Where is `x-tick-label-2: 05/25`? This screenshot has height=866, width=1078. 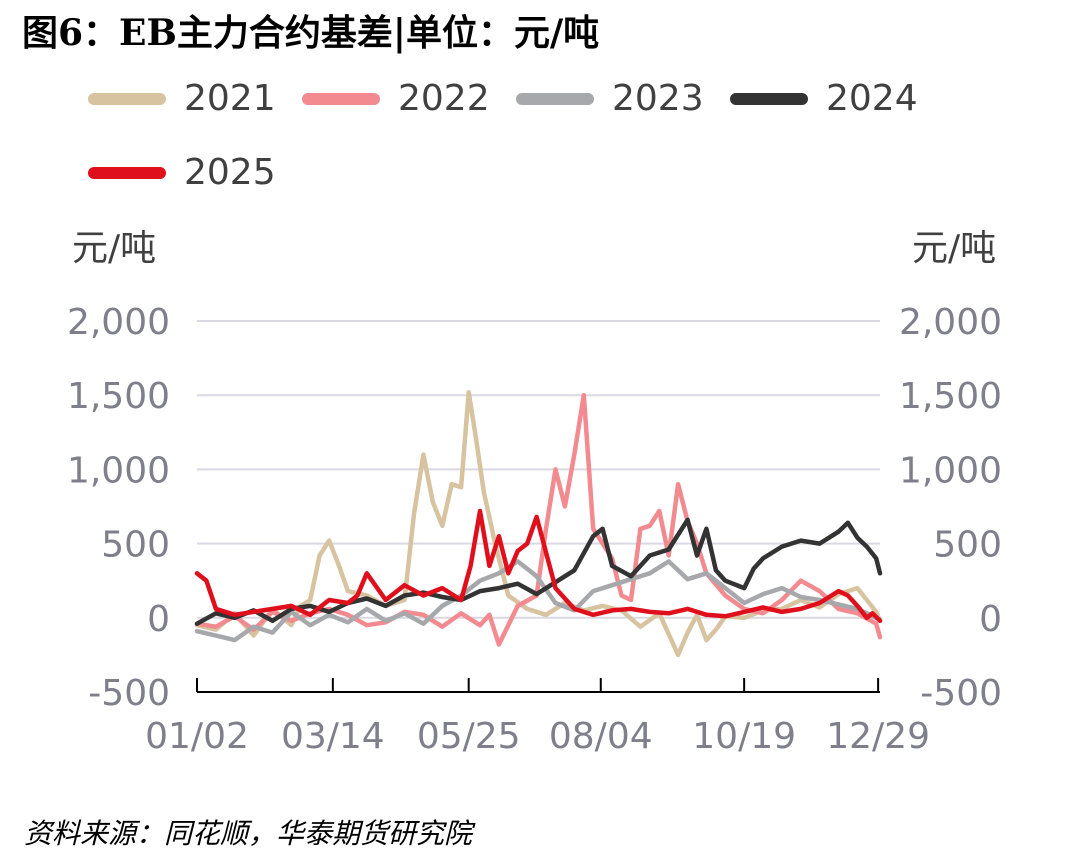 x-tick-label-2: 05/25 is located at coordinates (469, 736).